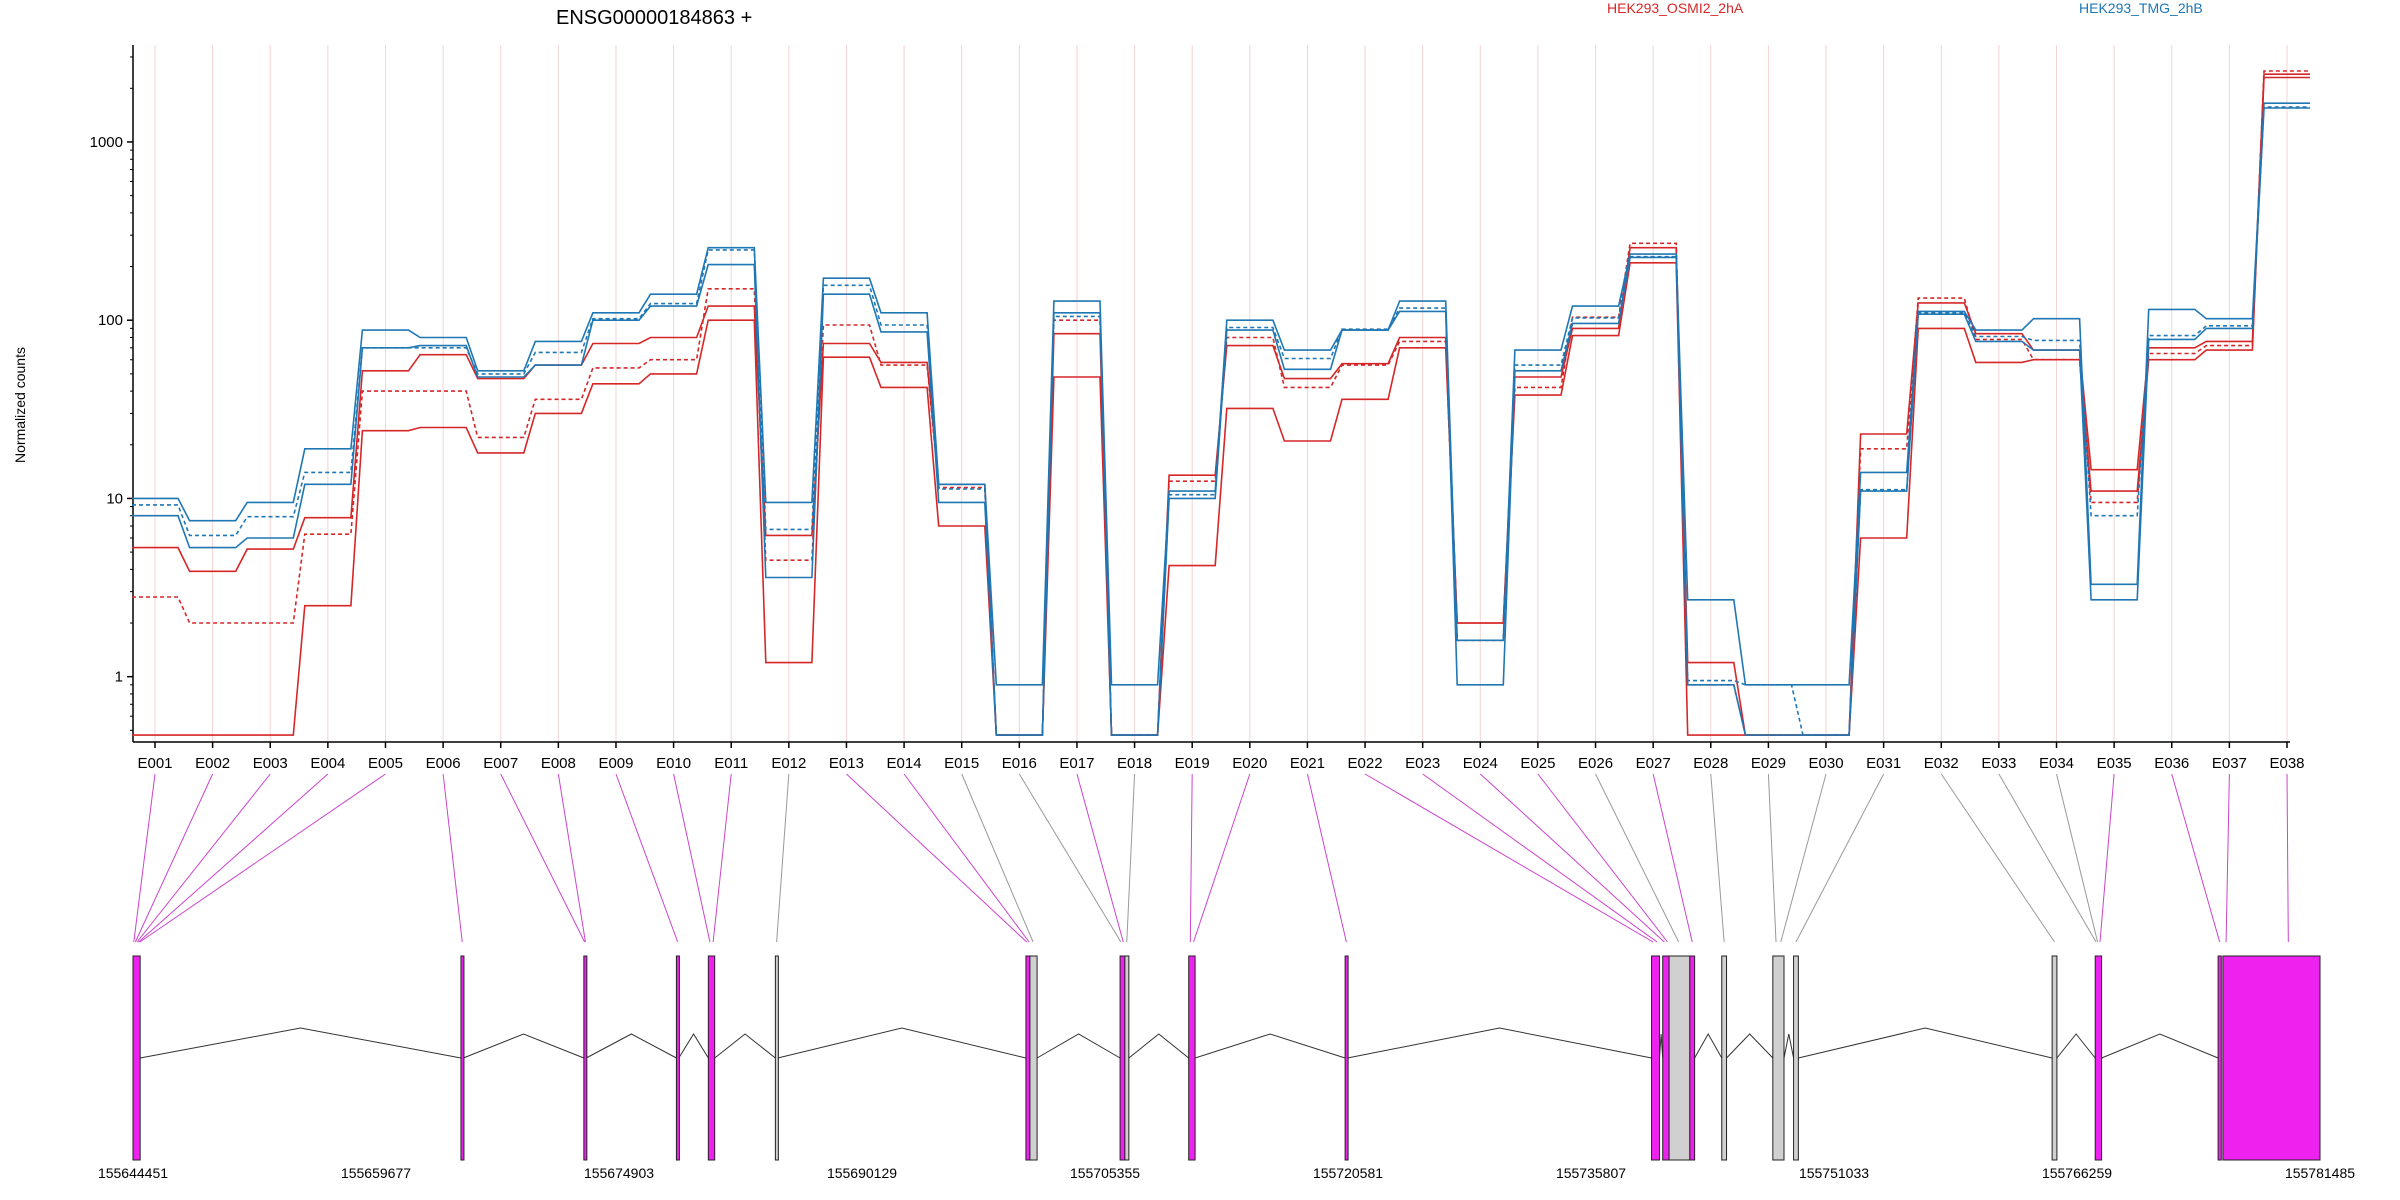  Describe the element at coordinates (1222, 858) in the screenshot. I see `link-e020` at that location.